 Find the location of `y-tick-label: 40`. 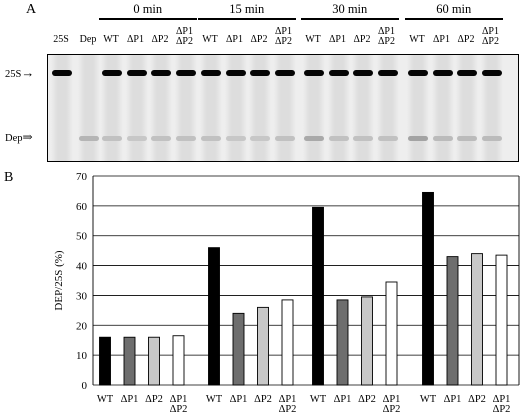

y-tick-label: 40 is located at coordinates (82, 267).